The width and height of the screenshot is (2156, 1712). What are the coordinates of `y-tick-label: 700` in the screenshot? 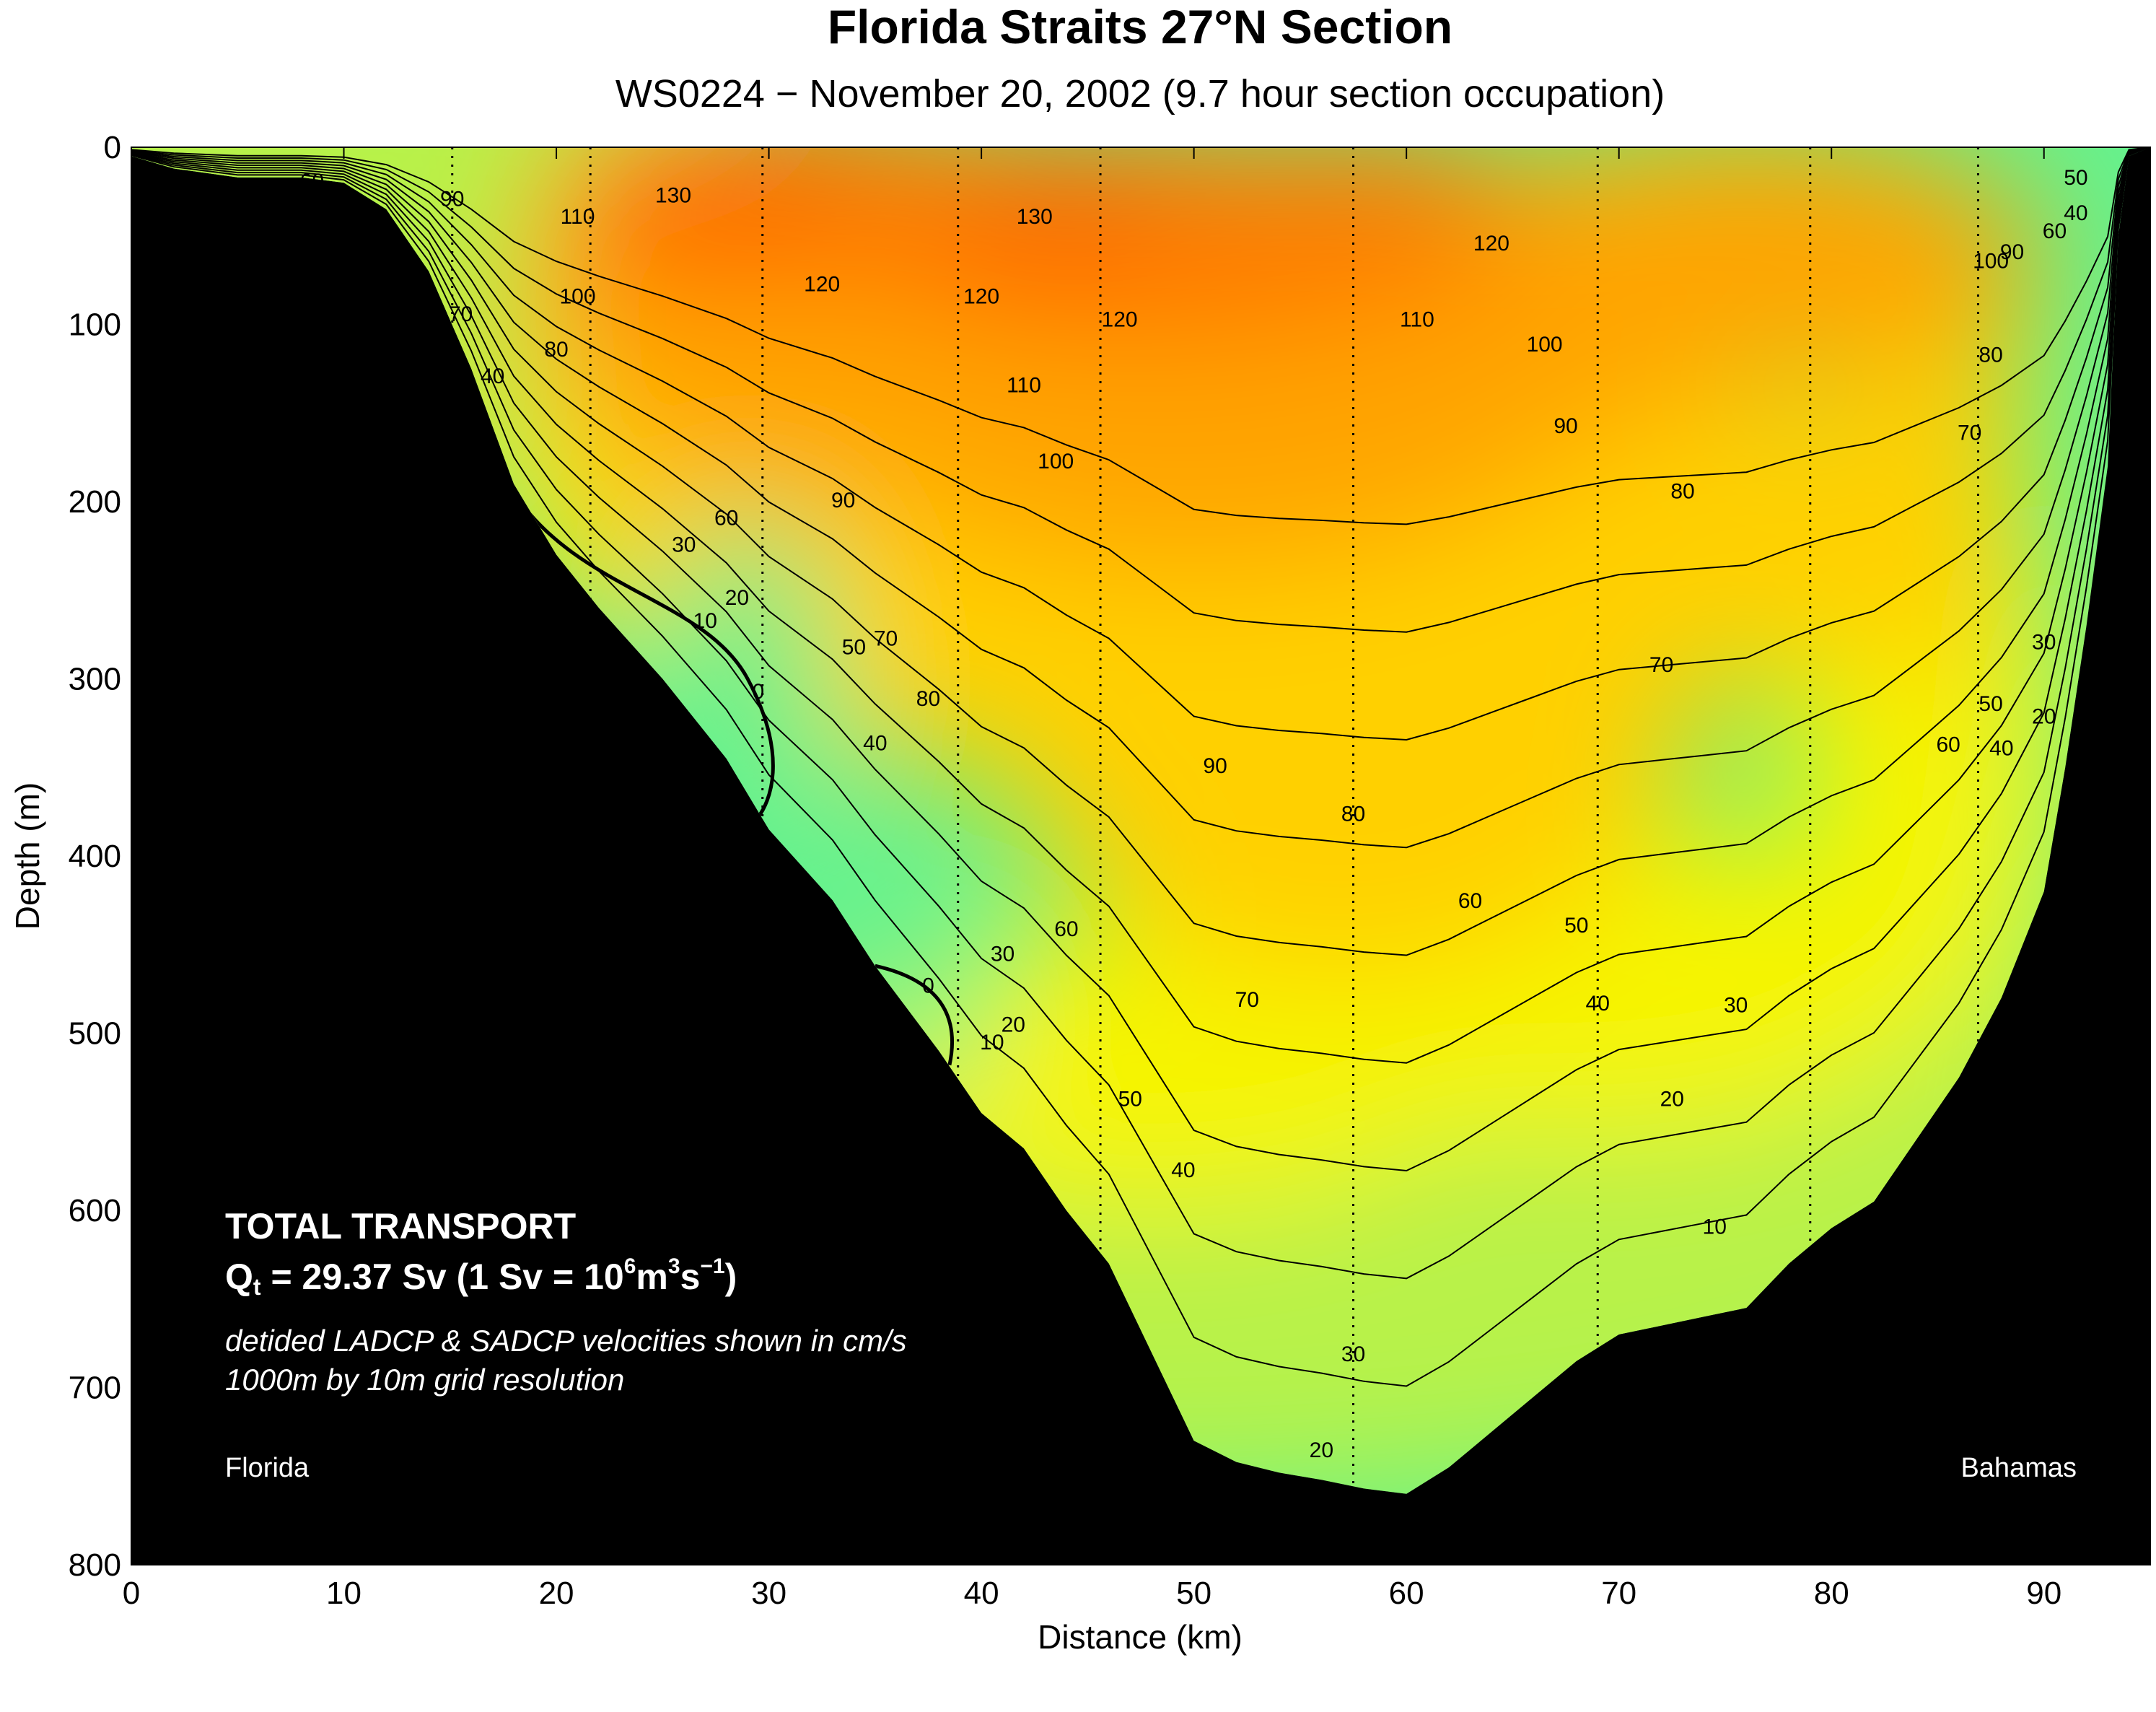 It's located at (95, 1388).